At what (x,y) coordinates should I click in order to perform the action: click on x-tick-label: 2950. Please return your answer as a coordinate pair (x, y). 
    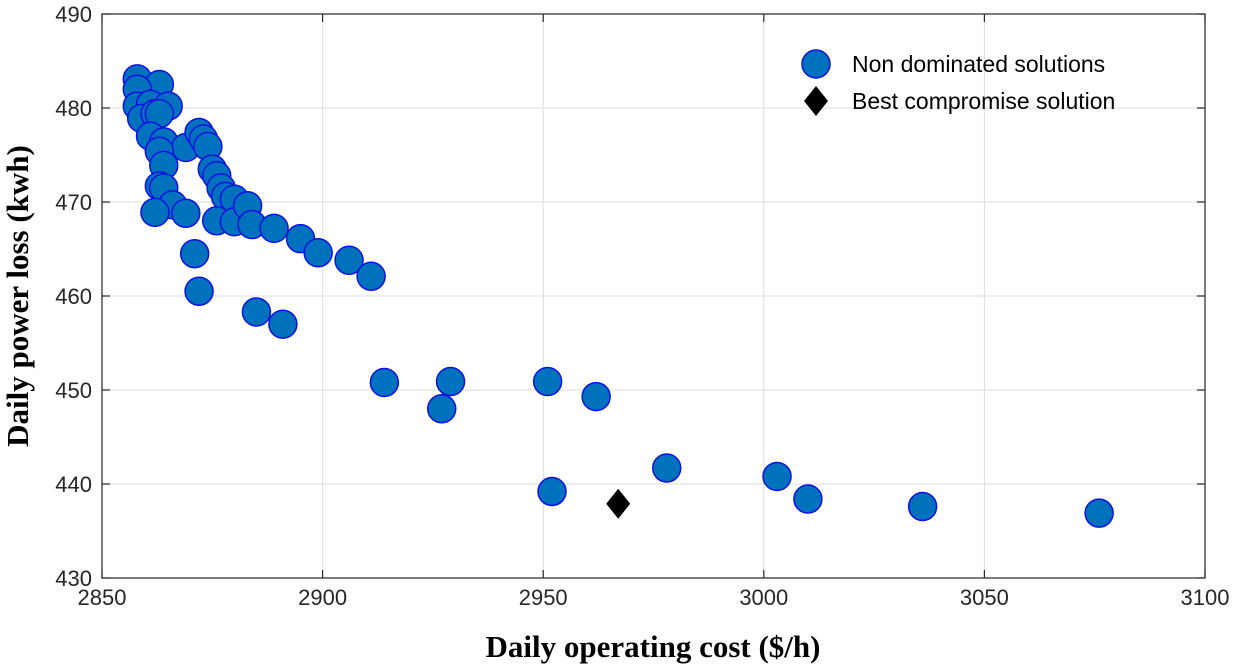
    Looking at the image, I should click on (543, 597).